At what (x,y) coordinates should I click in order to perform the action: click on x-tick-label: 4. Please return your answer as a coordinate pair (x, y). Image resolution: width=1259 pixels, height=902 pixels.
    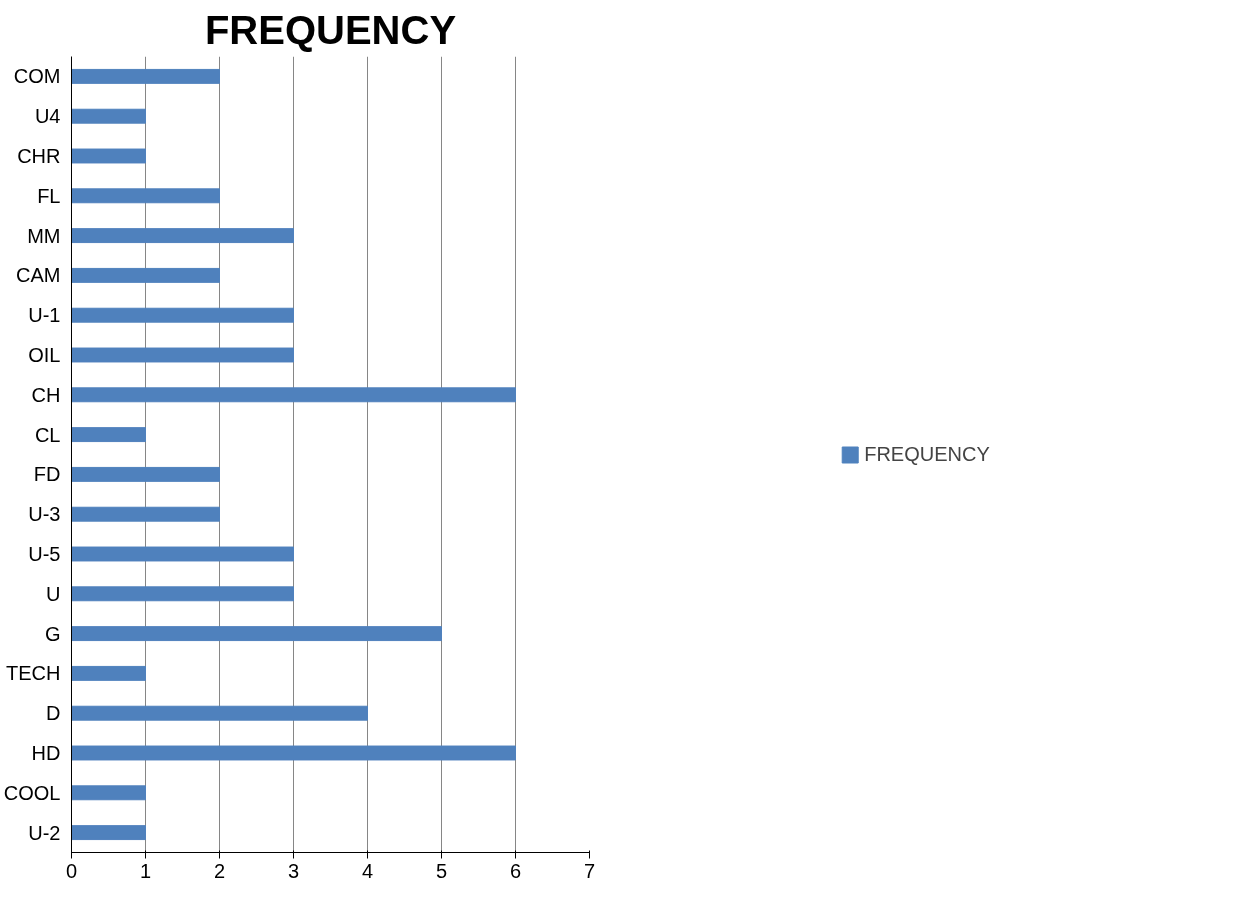
    Looking at the image, I should click on (367, 870).